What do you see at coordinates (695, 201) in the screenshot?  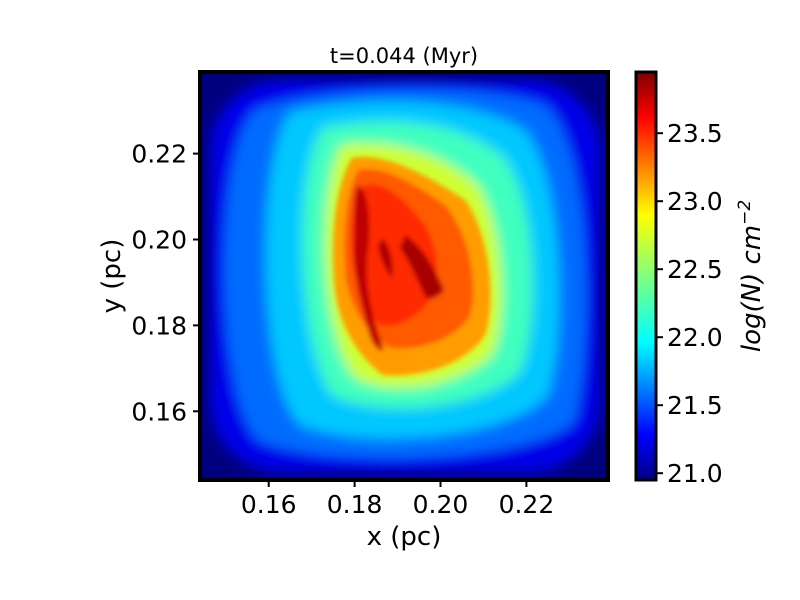 I see `colorbar-tick-label: 23.0` at bounding box center [695, 201].